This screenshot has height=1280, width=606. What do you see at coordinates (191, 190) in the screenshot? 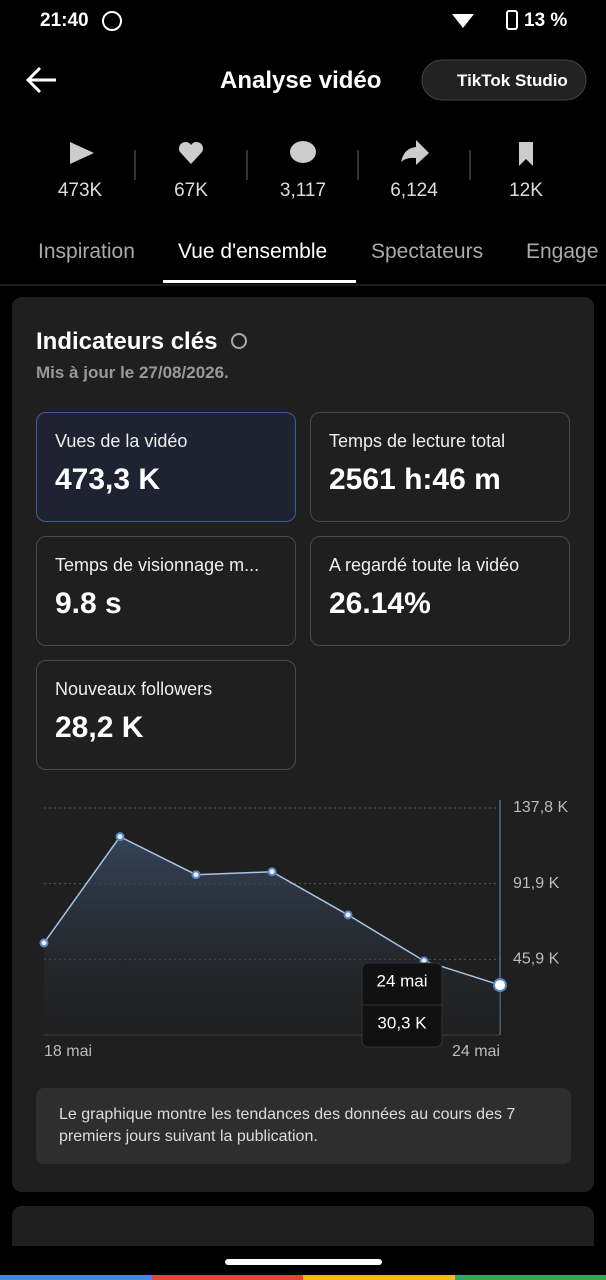
I see `stat: 67K` at bounding box center [191, 190].